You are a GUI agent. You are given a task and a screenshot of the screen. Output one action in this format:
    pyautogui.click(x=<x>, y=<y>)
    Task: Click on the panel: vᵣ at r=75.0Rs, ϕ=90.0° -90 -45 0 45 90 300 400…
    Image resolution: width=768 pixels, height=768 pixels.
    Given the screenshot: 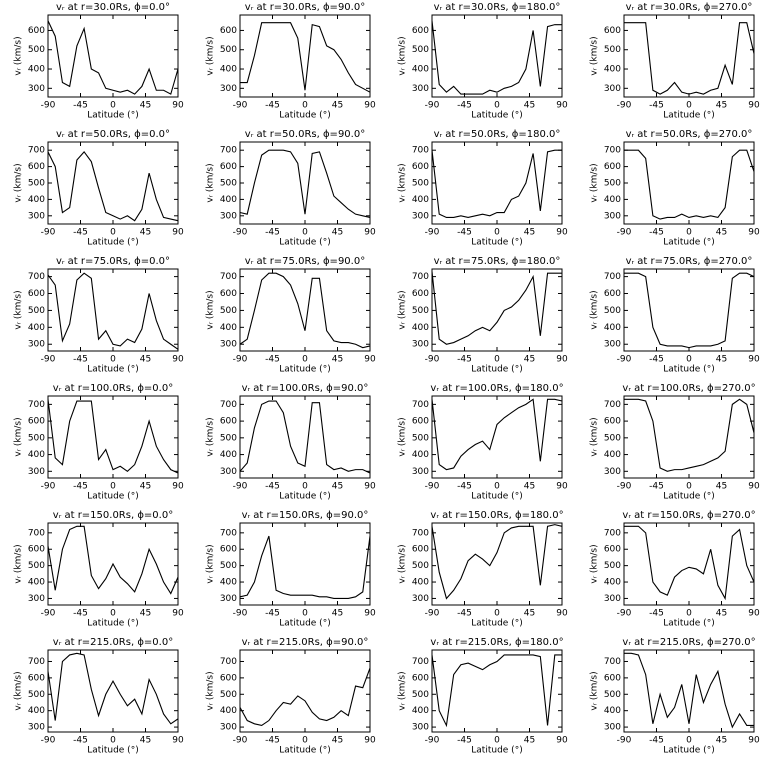 What is the action you would take?
    pyautogui.click(x=291, y=315)
    